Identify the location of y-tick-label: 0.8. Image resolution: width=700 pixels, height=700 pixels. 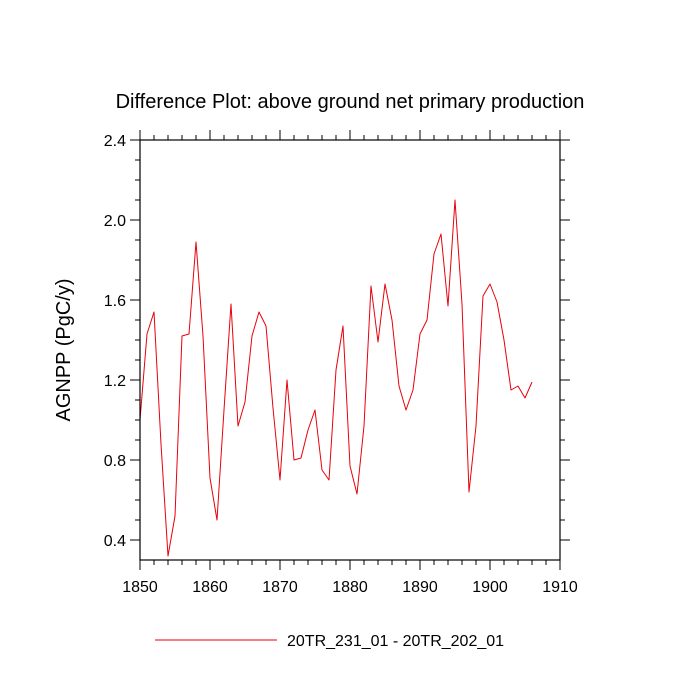
(115, 461).